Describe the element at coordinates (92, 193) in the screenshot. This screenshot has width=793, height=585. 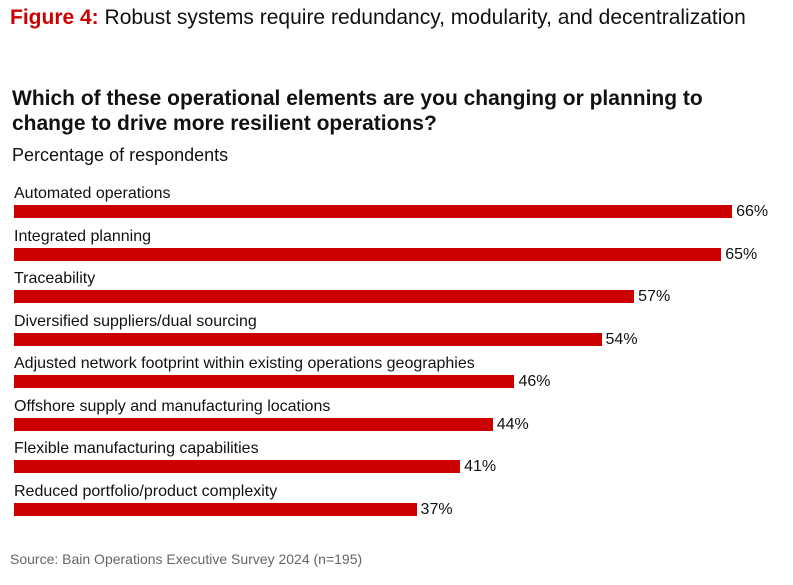
I see `category-label: Automated operations` at that location.